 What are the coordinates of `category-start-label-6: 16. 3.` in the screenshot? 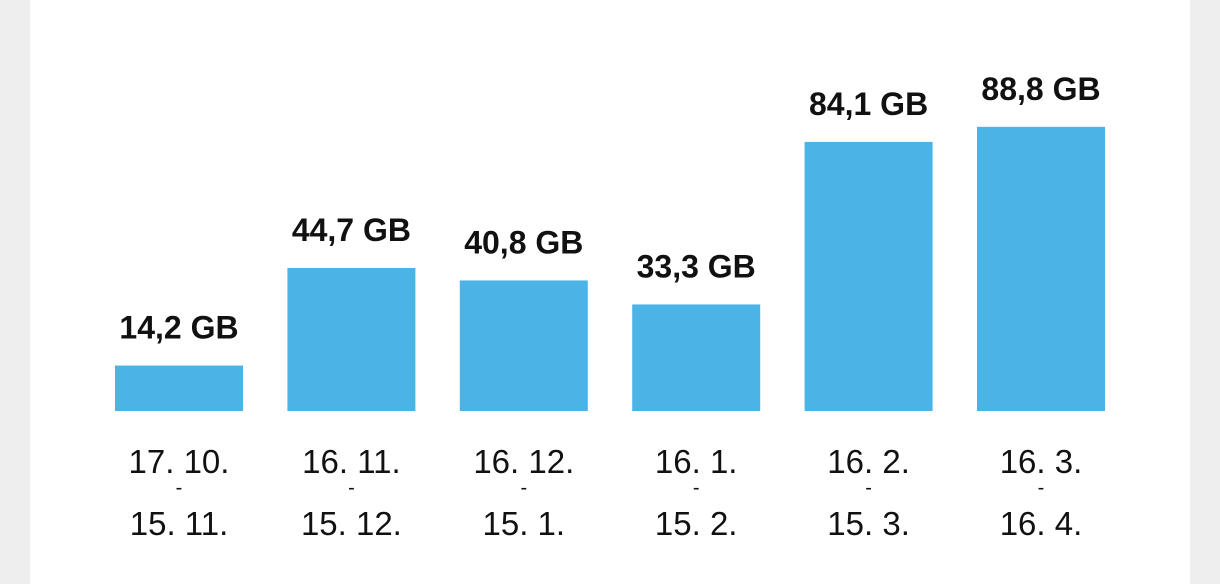 It's located at (1041, 461).